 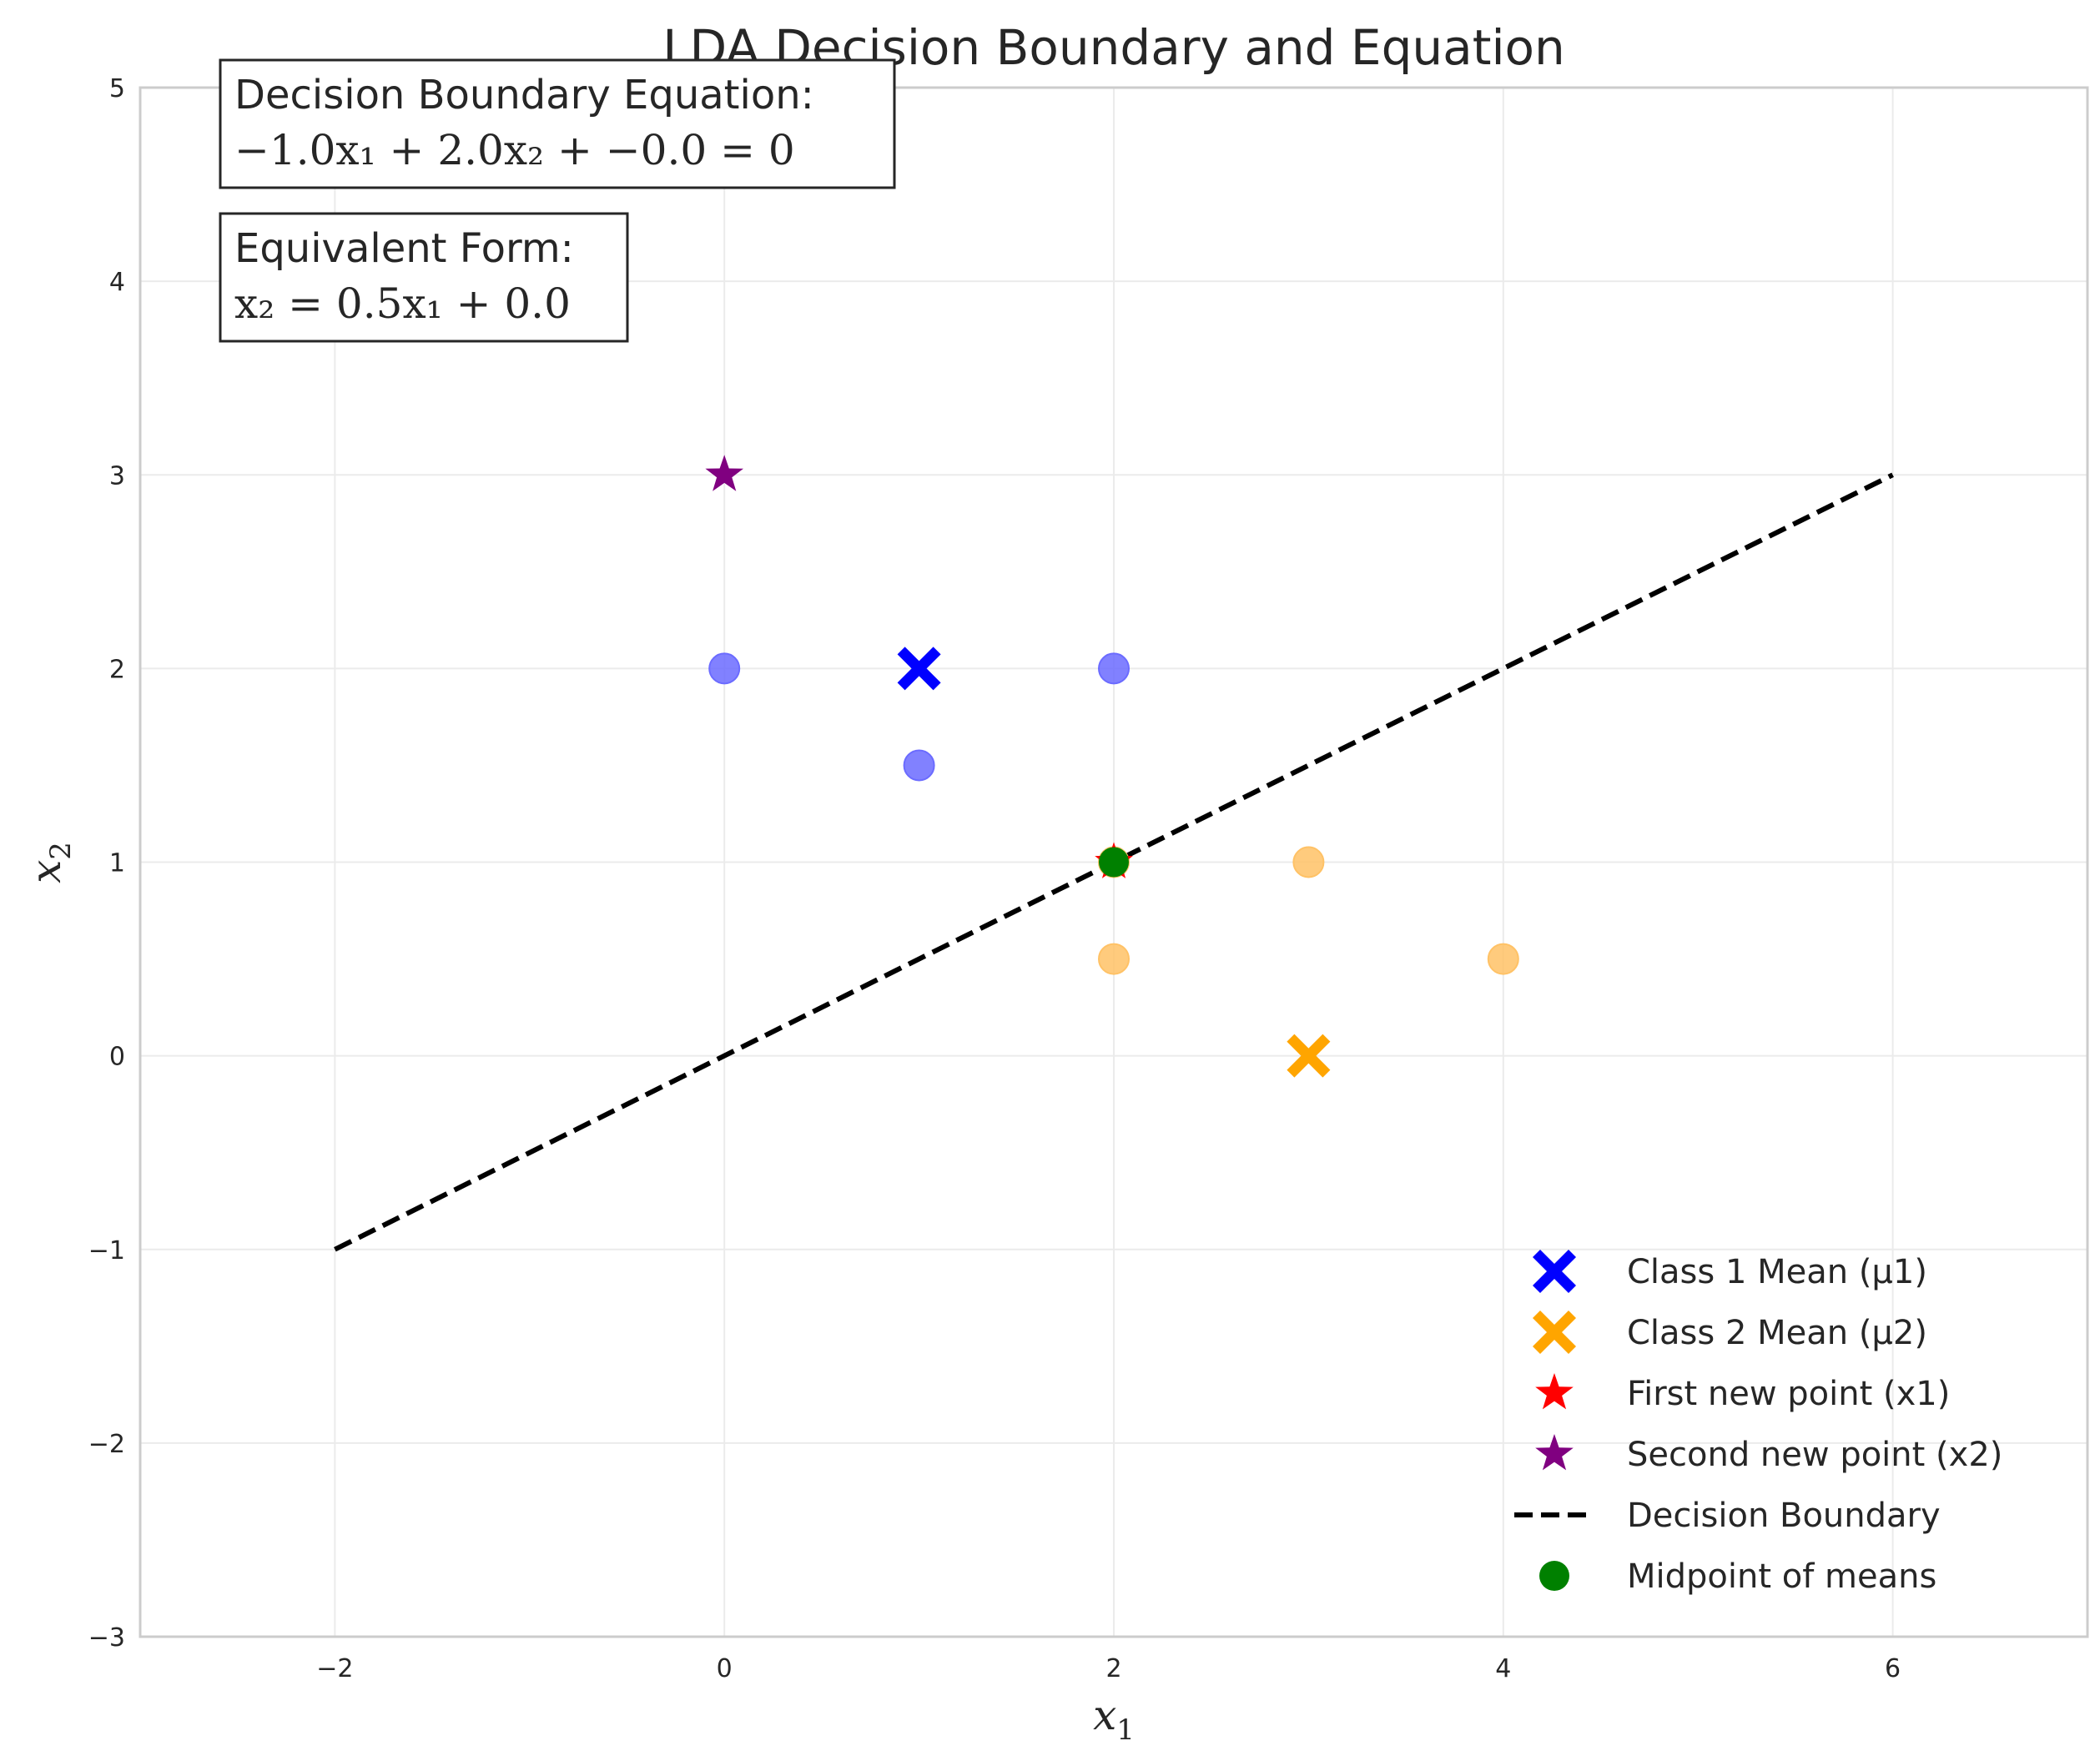 What do you see at coordinates (1784, 1516) in the screenshot?
I see `legend-label: Decision Boundary` at bounding box center [1784, 1516].